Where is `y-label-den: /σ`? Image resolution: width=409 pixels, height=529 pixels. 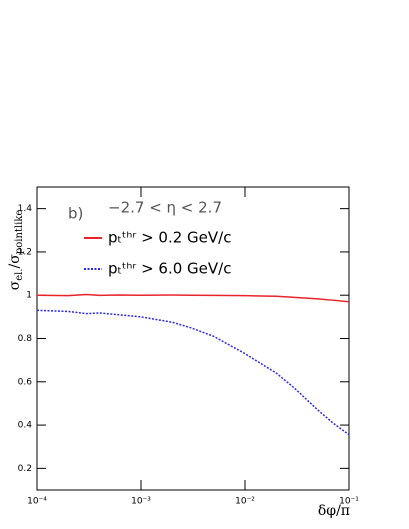
y-label-den: /σ is located at coordinates (15, 261).